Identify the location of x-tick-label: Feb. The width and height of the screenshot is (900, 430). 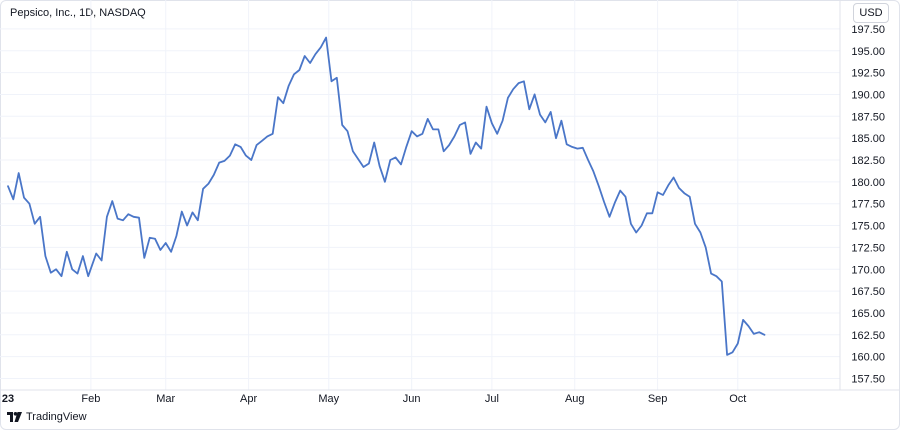
(90, 399).